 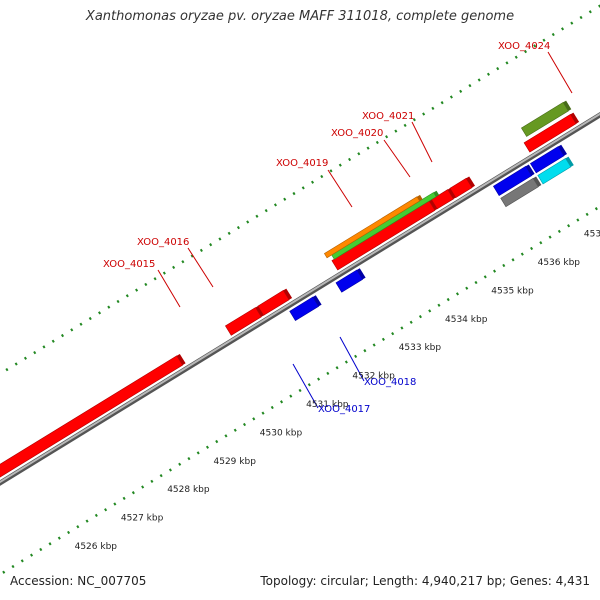 What do you see at coordinates (281, 433) in the screenshot?
I see `kbp-scale-label: 4530 kbp` at bounding box center [281, 433].